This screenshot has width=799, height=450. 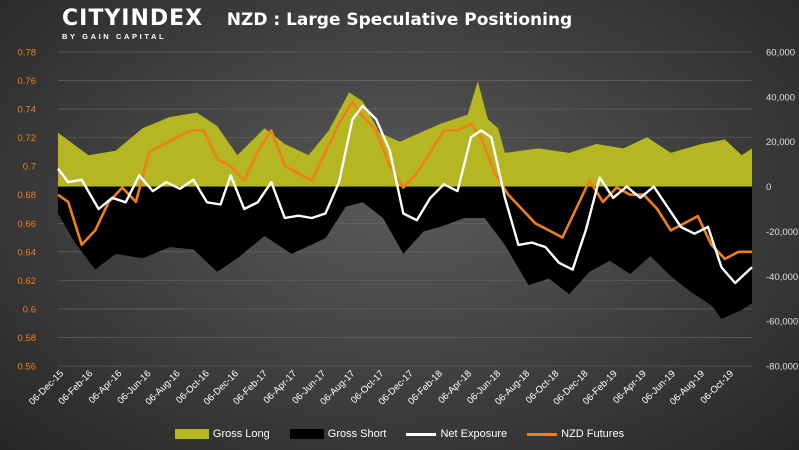 I want to click on legend-label-gross-long: Gross Long, so click(x=241, y=434).